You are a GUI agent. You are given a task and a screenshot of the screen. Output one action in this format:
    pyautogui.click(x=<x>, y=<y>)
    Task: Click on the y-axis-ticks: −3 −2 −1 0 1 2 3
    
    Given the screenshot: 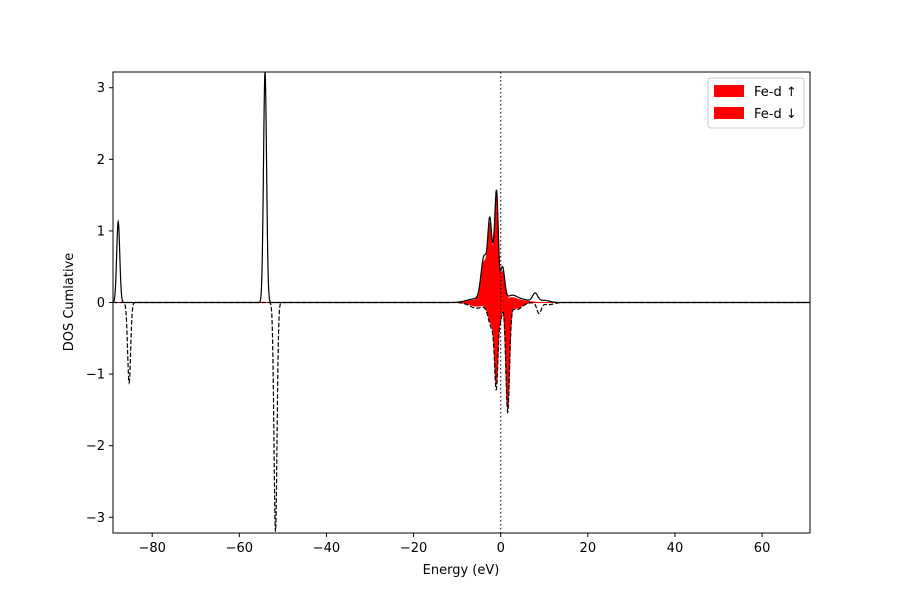 What is the action you would take?
    pyautogui.click(x=99, y=303)
    